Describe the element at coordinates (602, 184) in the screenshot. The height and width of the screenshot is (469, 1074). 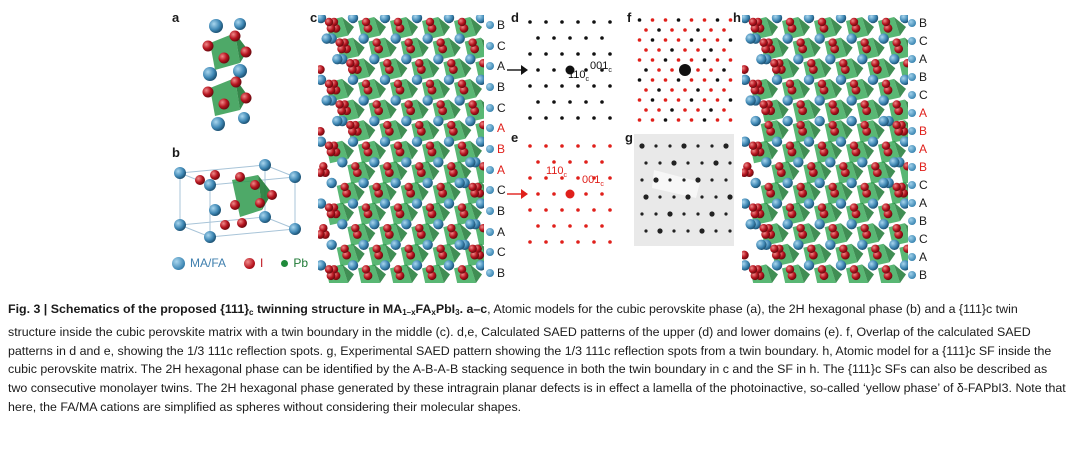
I see `e-label-001-sub: c` at that location.